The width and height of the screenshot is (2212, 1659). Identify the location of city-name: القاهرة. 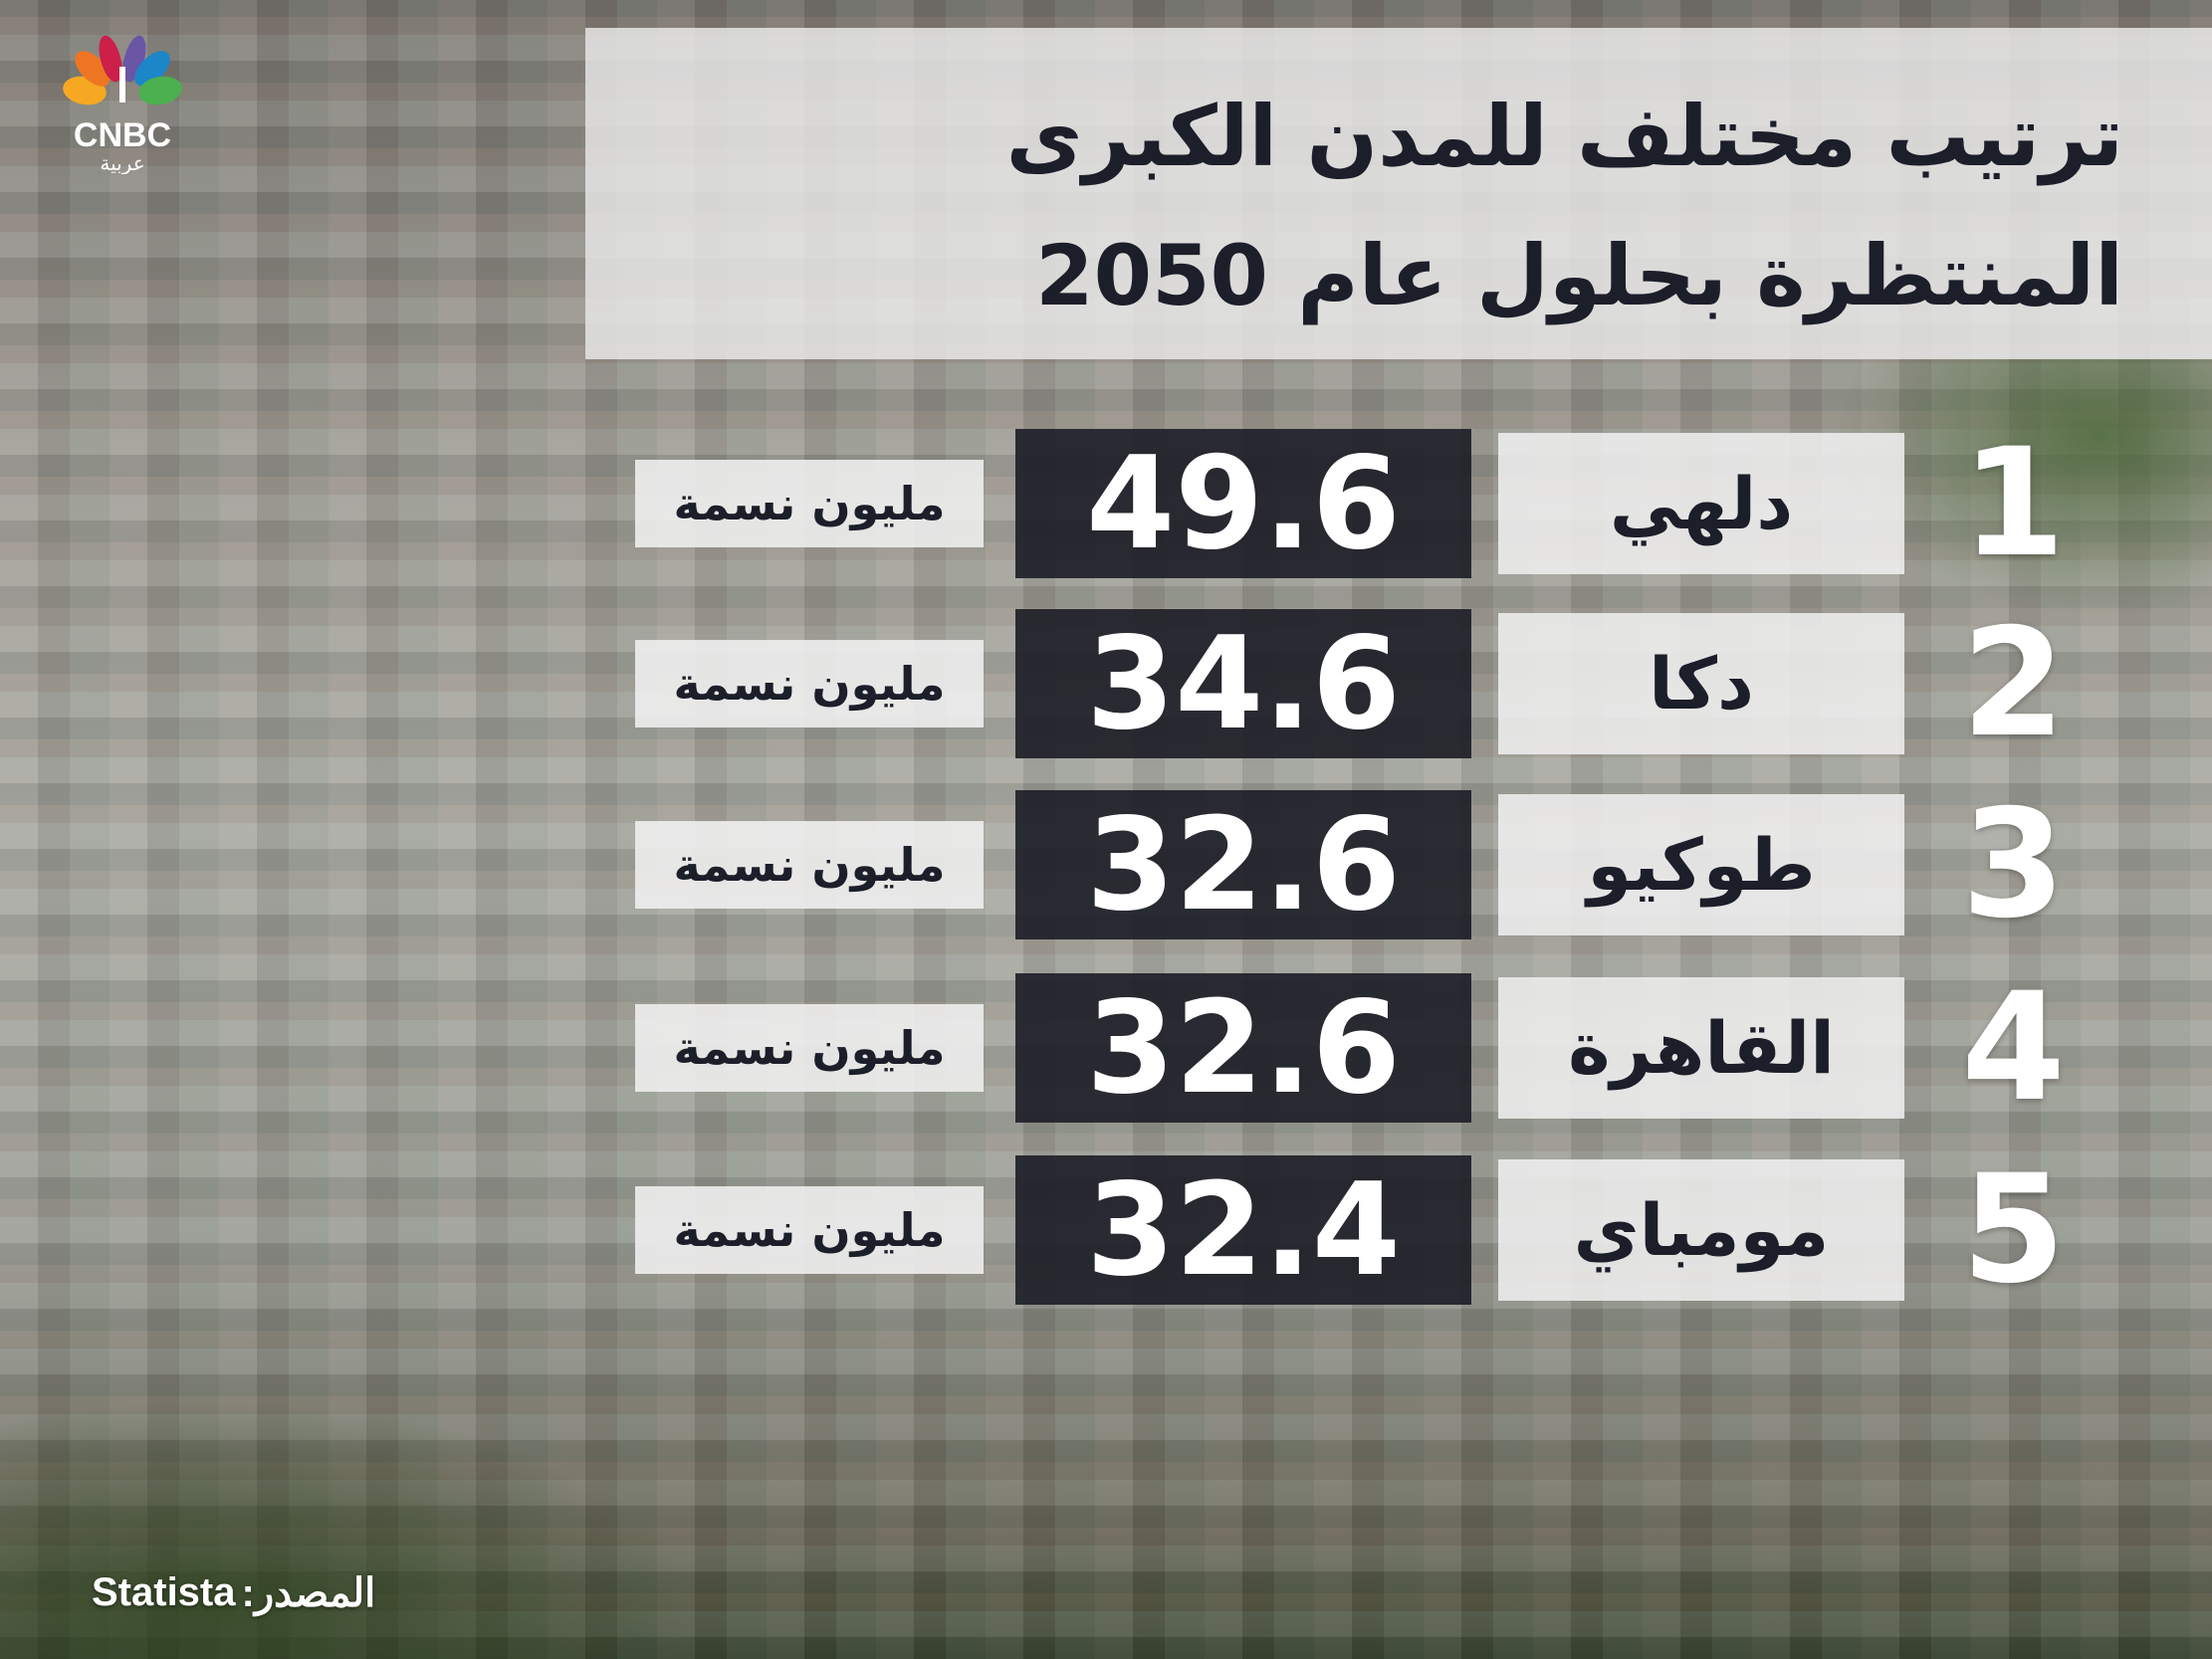
(1701, 1048).